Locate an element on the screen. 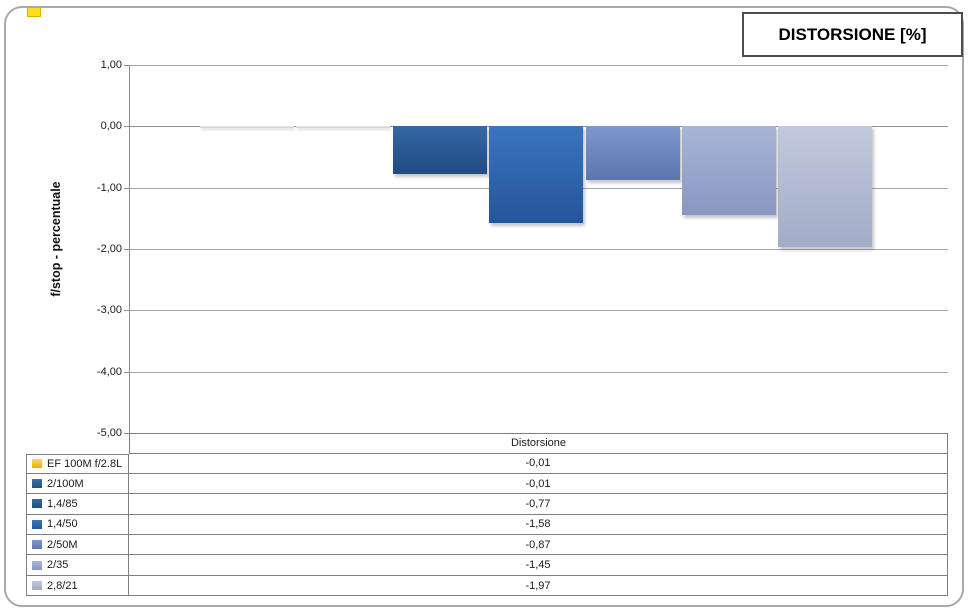  legend-label: 1,4/85 is located at coordinates (62, 503).